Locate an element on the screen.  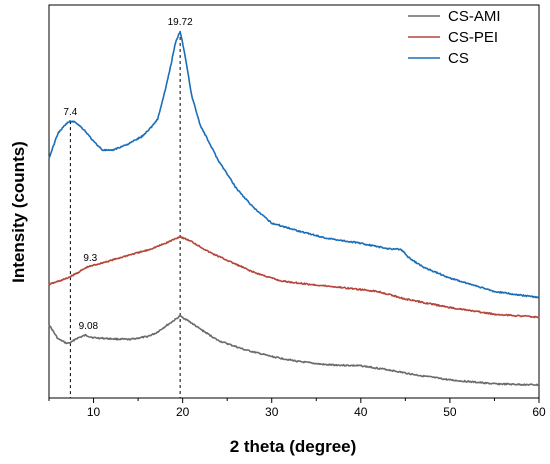
x-axis-title: 2 theta (degree) is located at coordinates (293, 446).